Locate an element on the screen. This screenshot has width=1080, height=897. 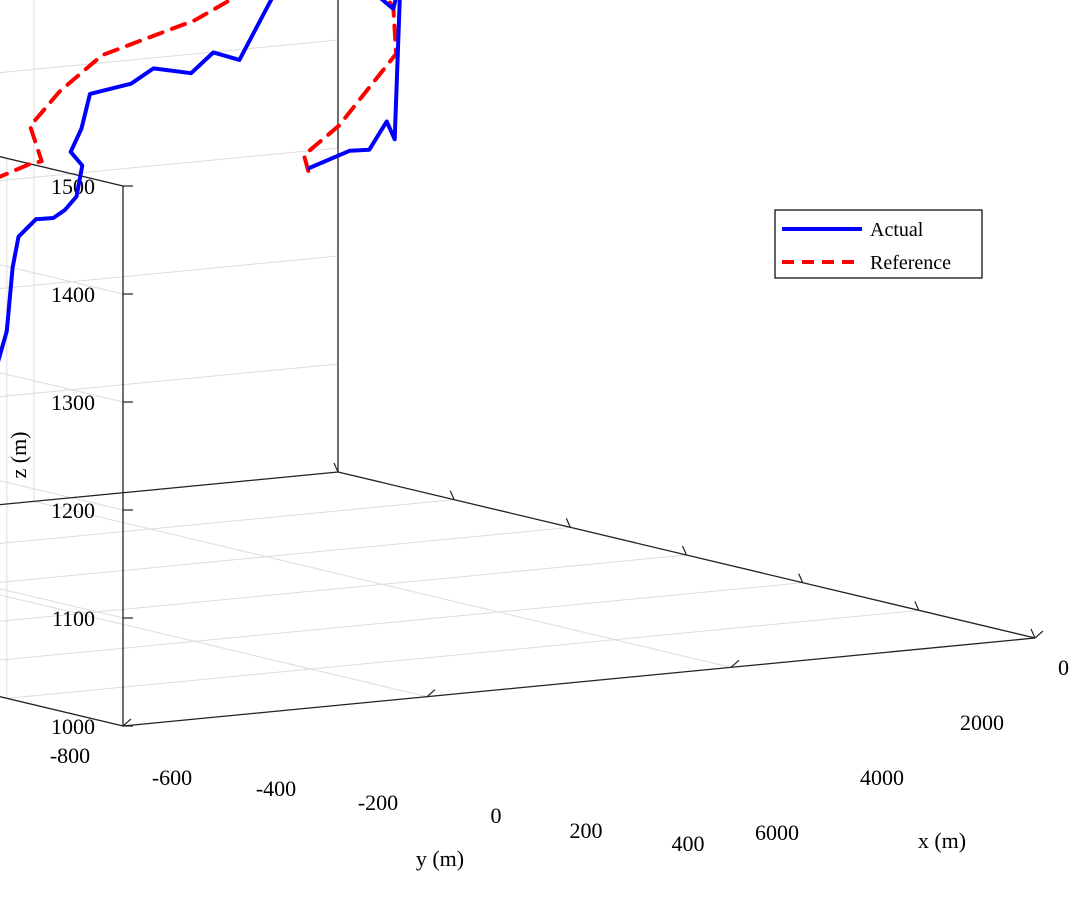
y-axis-line is located at coordinates (579, 682).